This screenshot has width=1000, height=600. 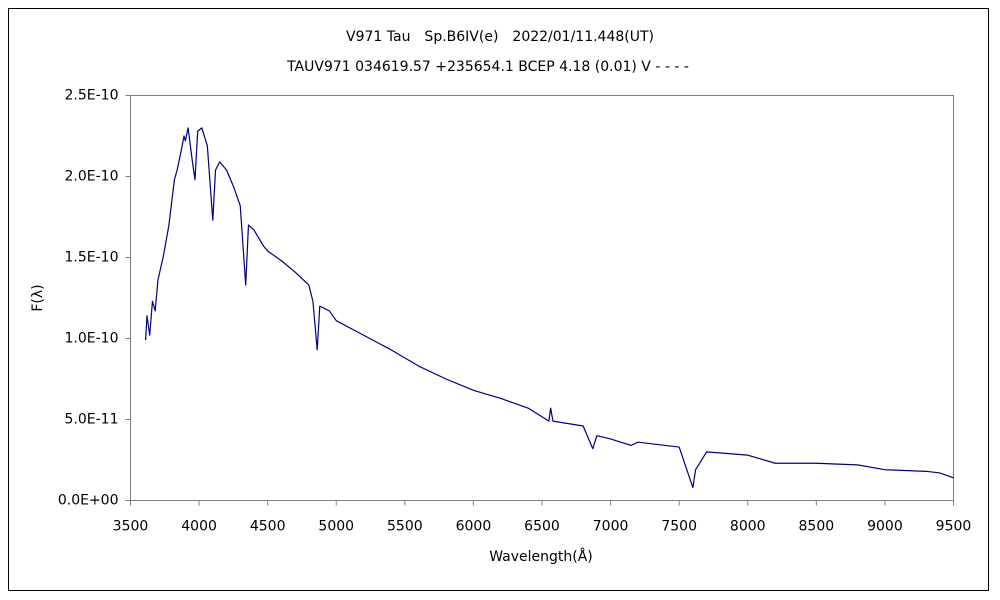 I want to click on x-axis-label: Wavelength(Å), so click(x=541, y=556).